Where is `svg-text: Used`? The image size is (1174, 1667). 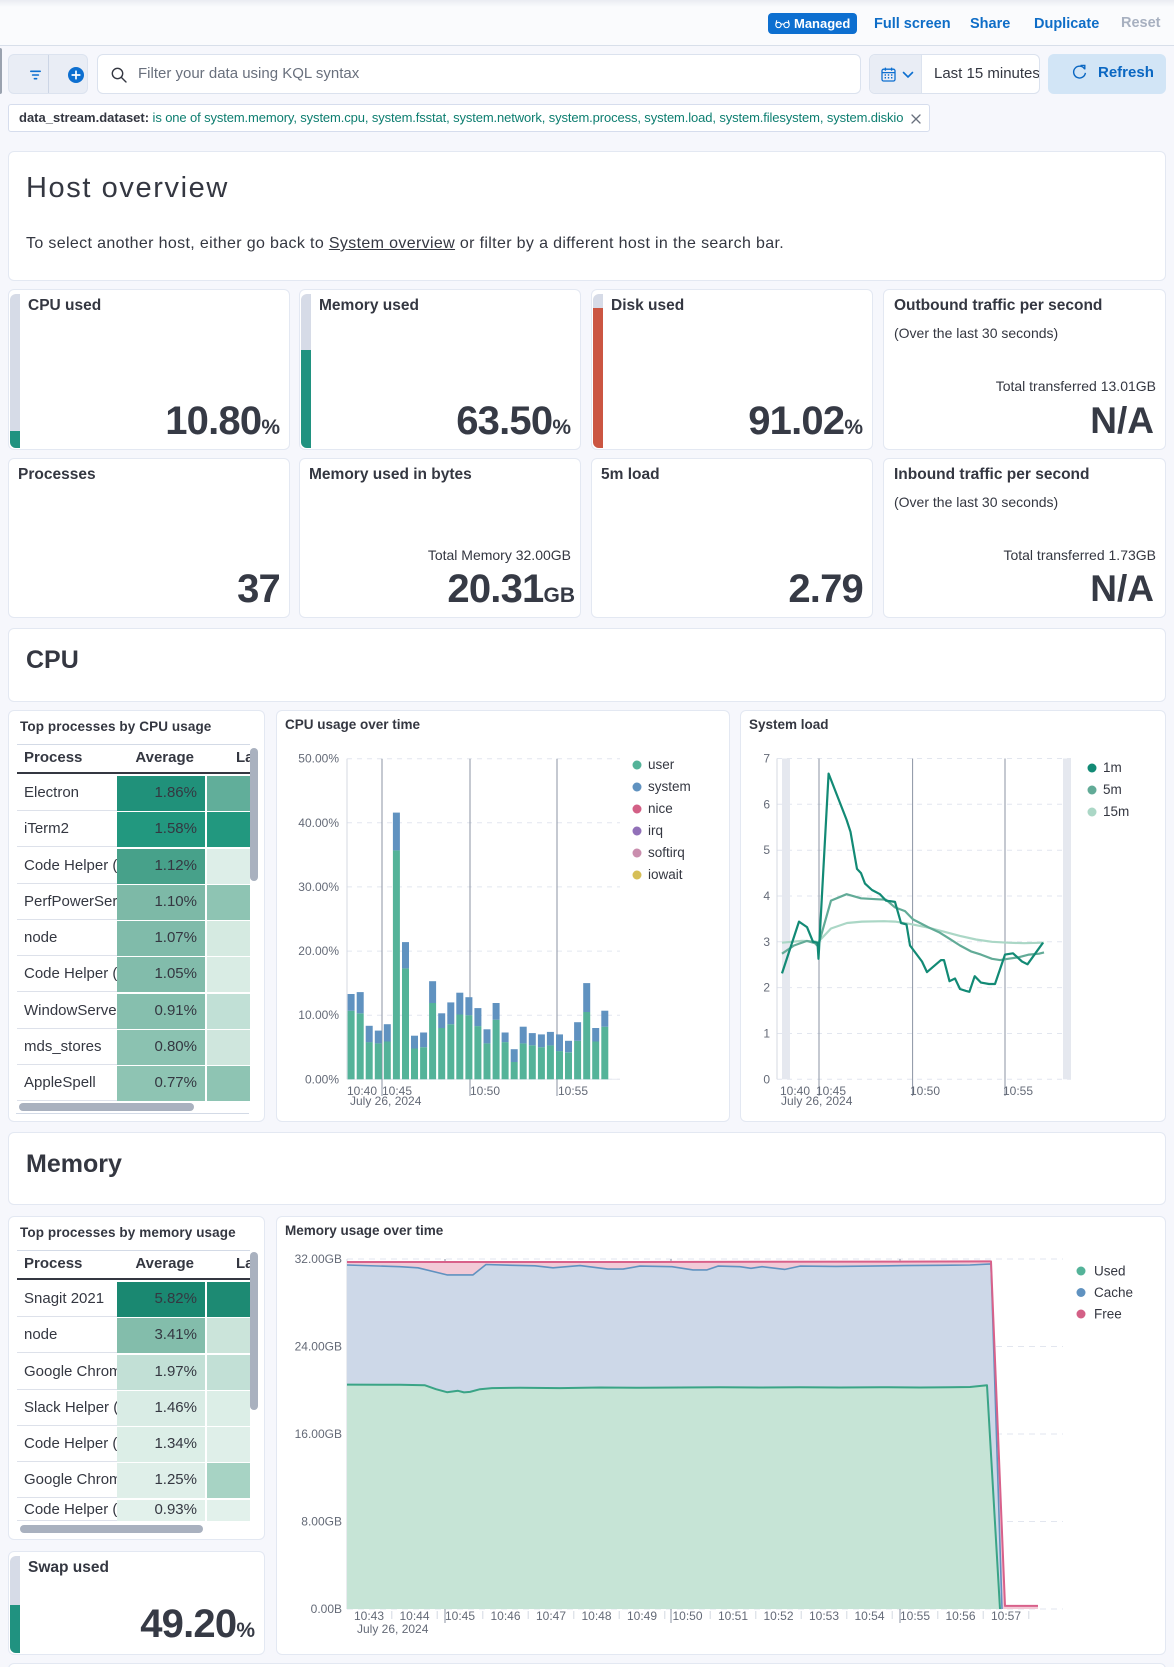
svg-text: Used is located at coordinates (1110, 1271).